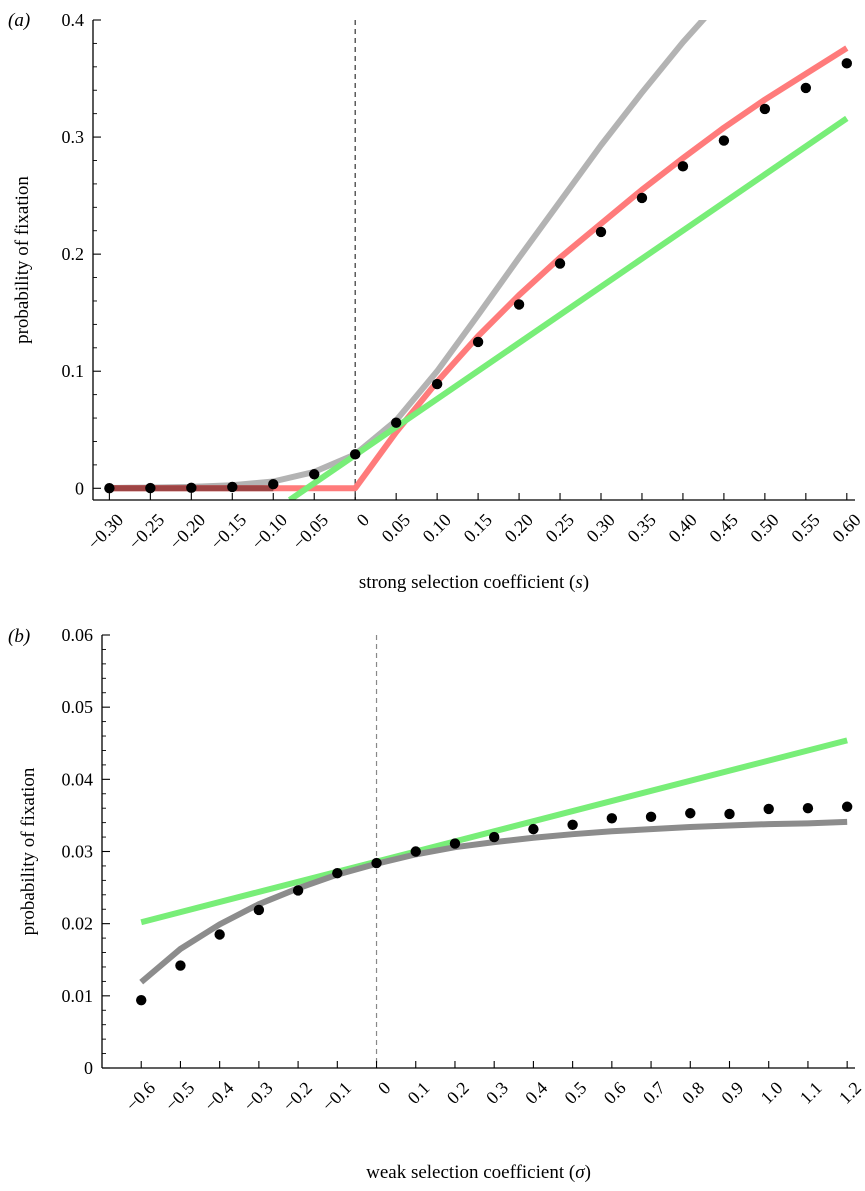 This screenshot has width=865, height=1191. What do you see at coordinates (723, 528) in the screenshot?
I see `x-tick-label: 0.45` at bounding box center [723, 528].